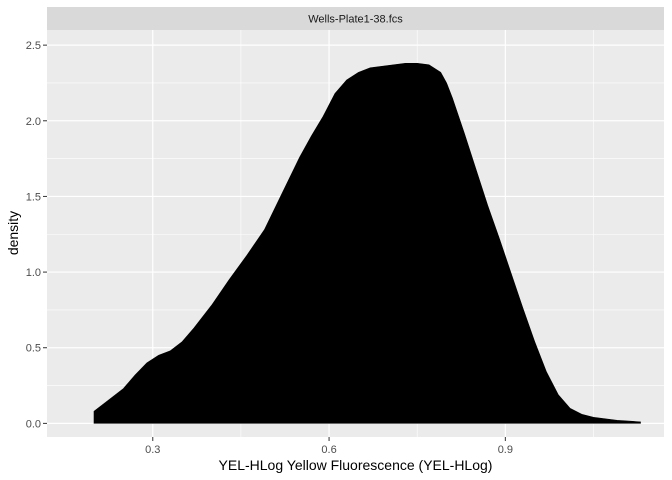 The image size is (672, 480). I want to click on y-tick-label: 2.0, so click(33, 122).